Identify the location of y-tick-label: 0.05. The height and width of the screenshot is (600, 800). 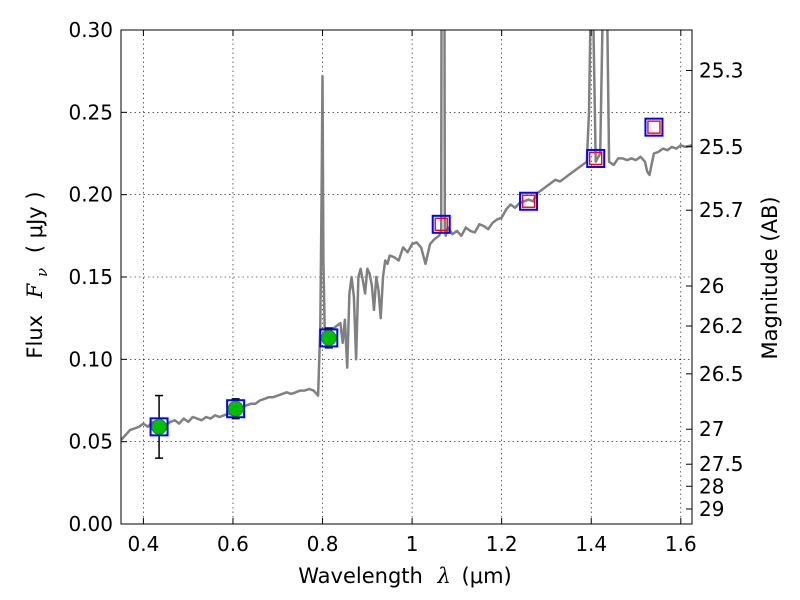
(90, 442).